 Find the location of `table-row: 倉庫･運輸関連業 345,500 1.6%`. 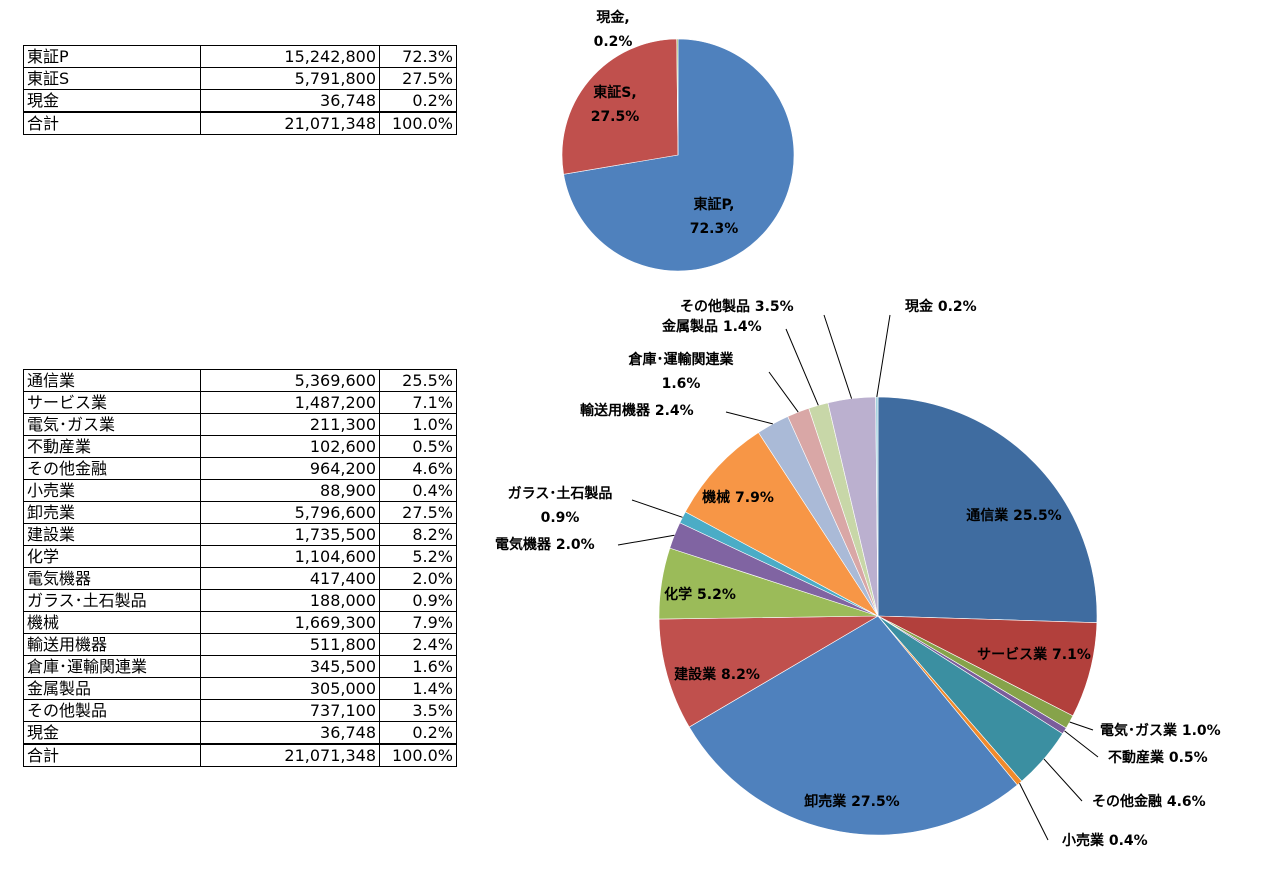

table-row: 倉庫･運輸関連業 345,500 1.6% is located at coordinates (240, 666).